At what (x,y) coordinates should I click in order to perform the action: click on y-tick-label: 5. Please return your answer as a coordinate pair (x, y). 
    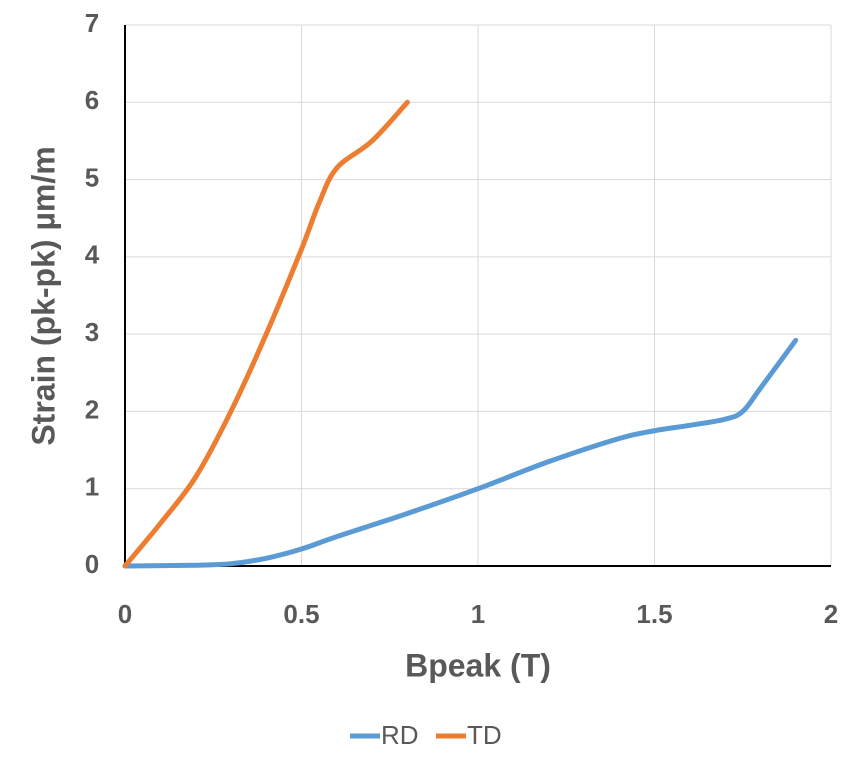
    Looking at the image, I should click on (92, 177).